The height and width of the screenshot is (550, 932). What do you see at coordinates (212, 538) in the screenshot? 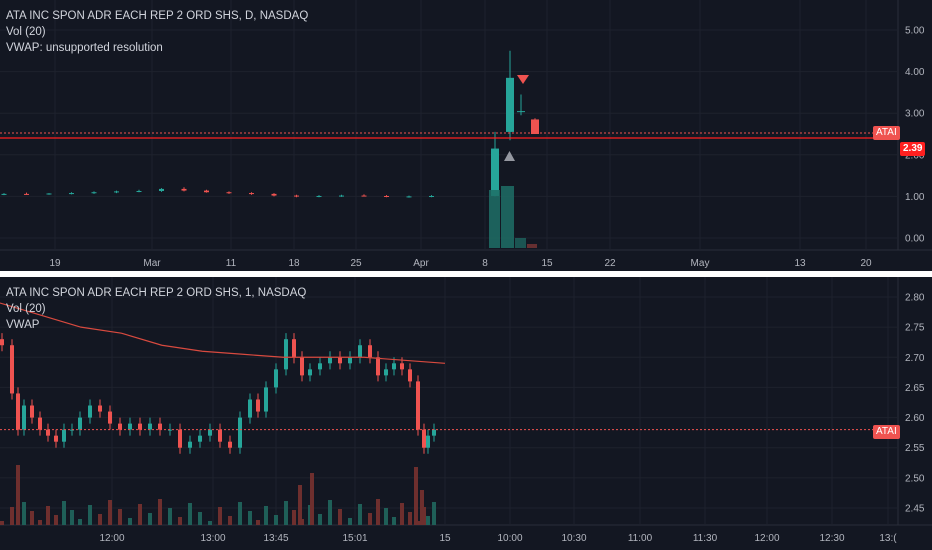
I see `intraday-x-tick-label: 13:00` at bounding box center [212, 538].